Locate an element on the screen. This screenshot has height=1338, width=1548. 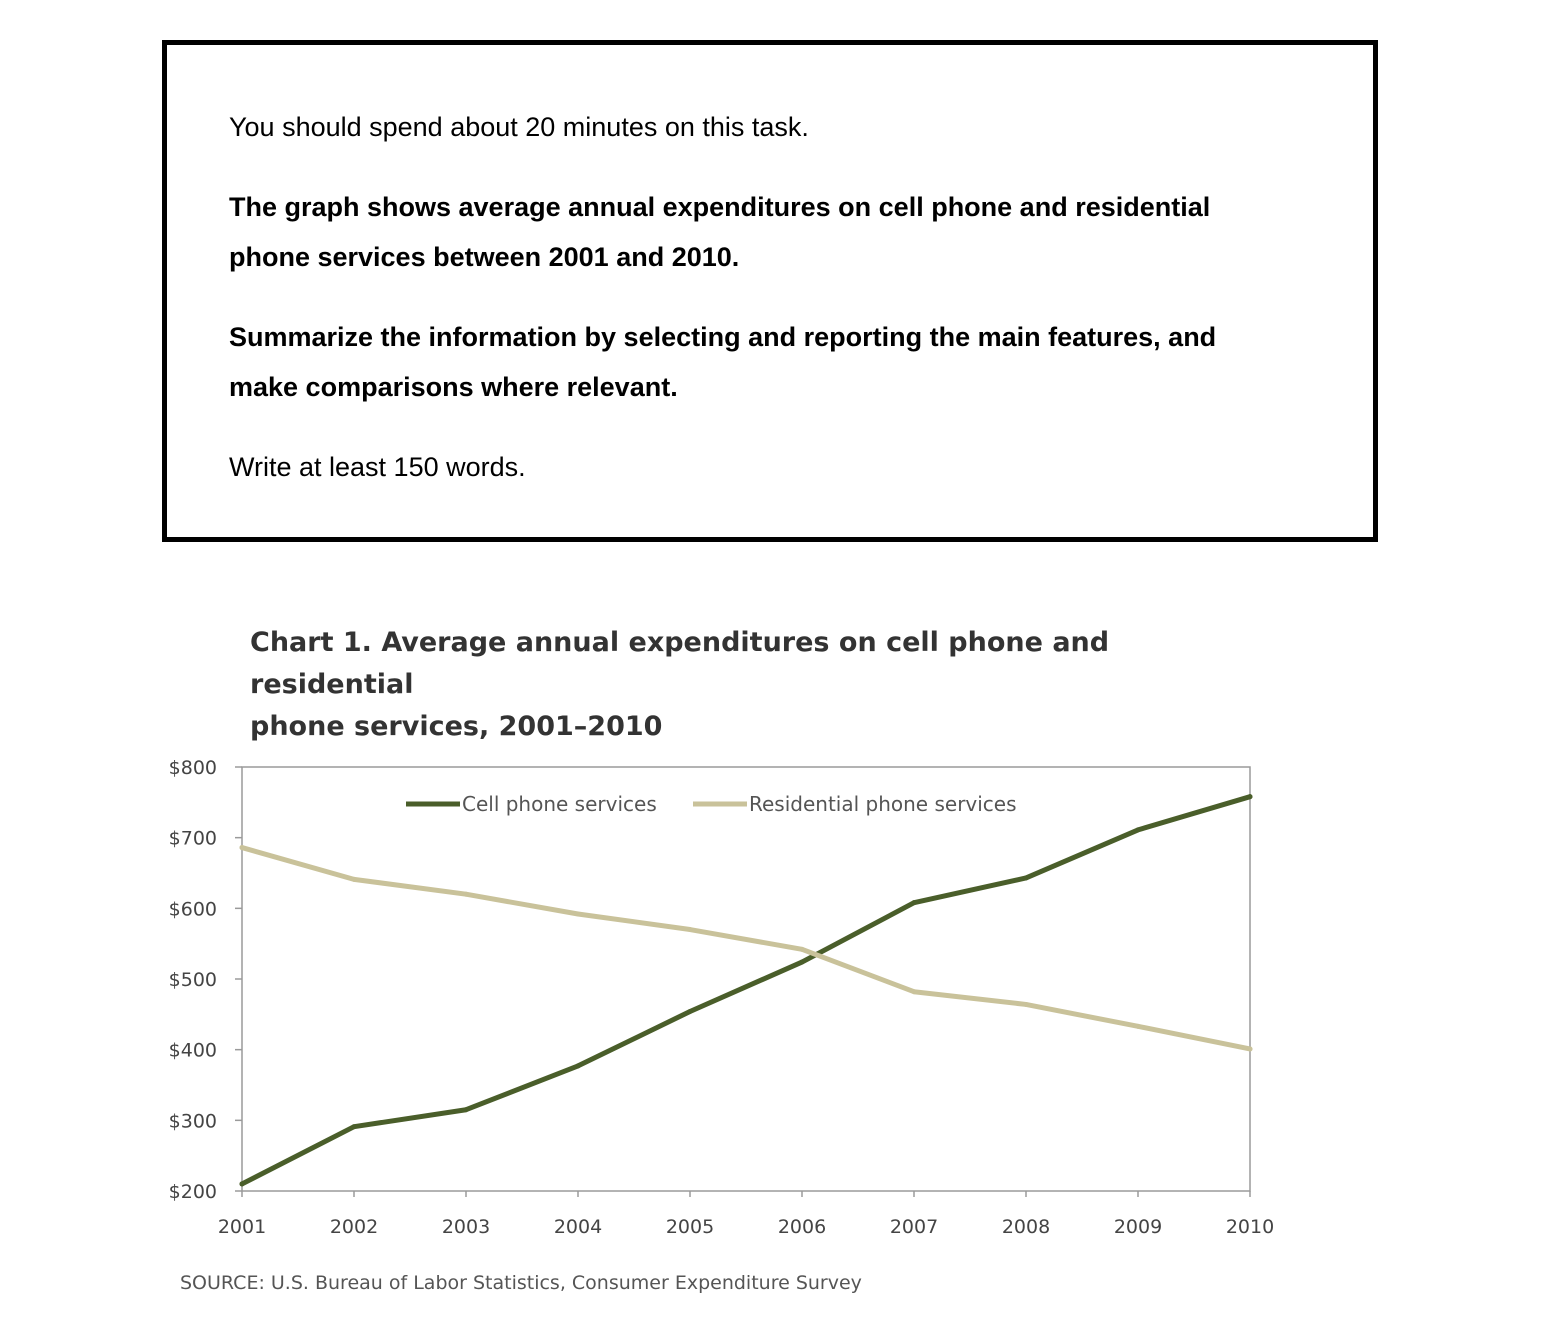
x-tick-label: 2008 is located at coordinates (1026, 1227).